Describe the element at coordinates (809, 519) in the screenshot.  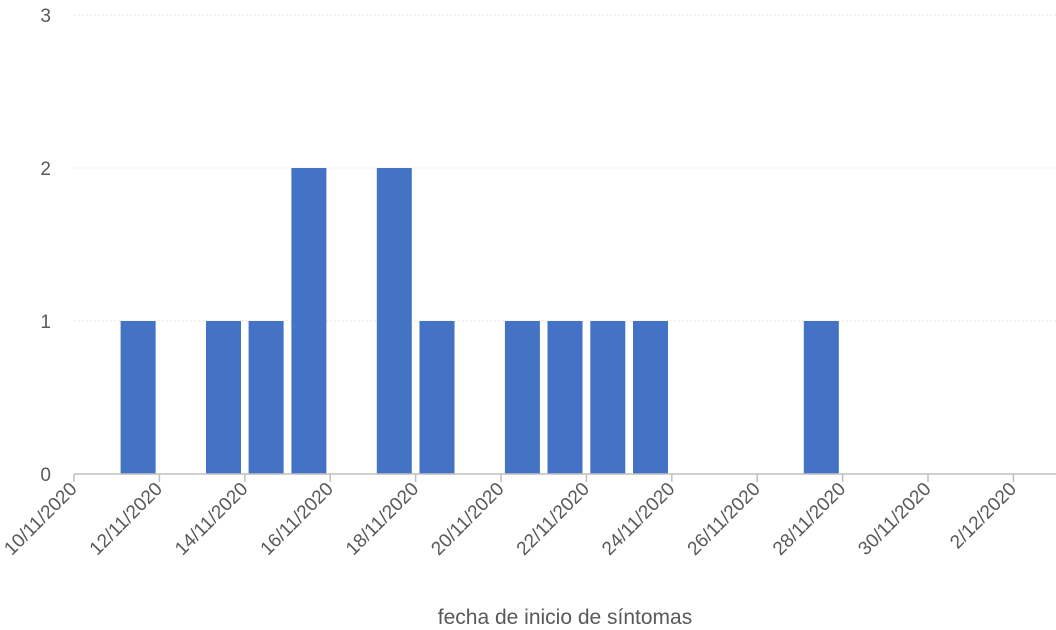
I see `x-tick-label: 28/11/2020` at that location.